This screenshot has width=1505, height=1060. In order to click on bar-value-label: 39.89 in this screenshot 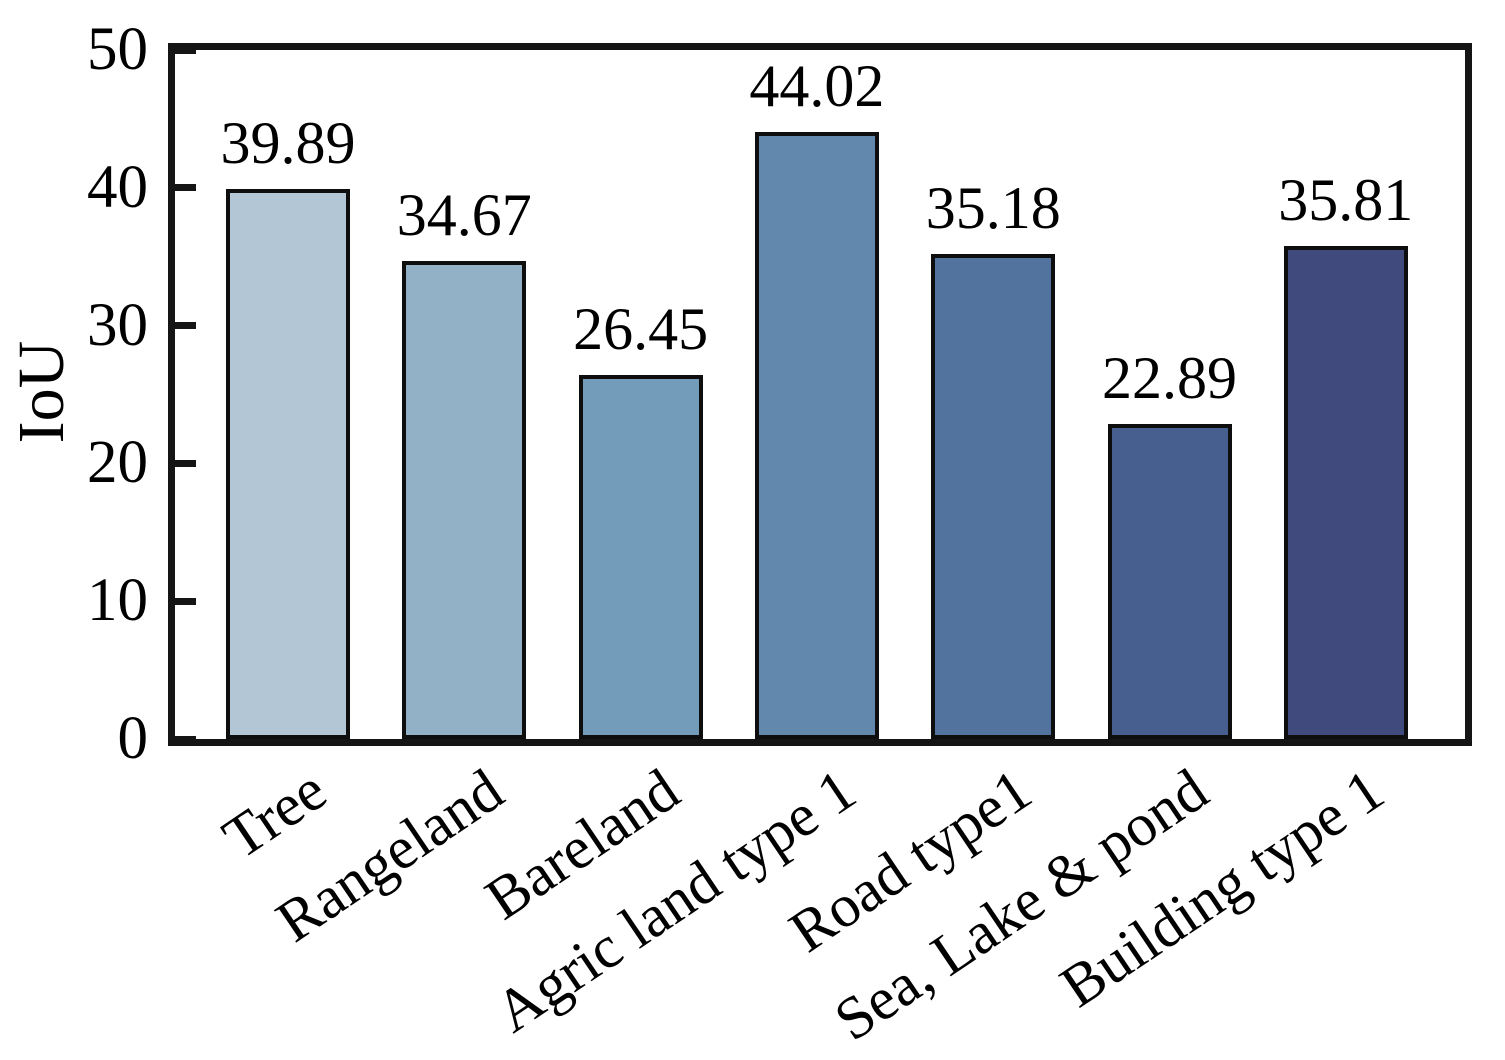, I will do `click(288, 143)`.